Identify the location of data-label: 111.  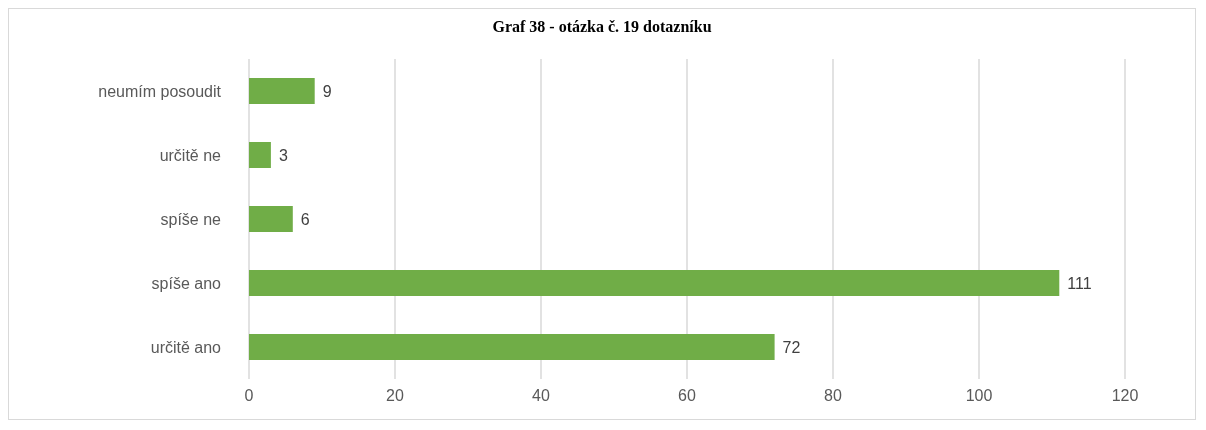
(1079, 283).